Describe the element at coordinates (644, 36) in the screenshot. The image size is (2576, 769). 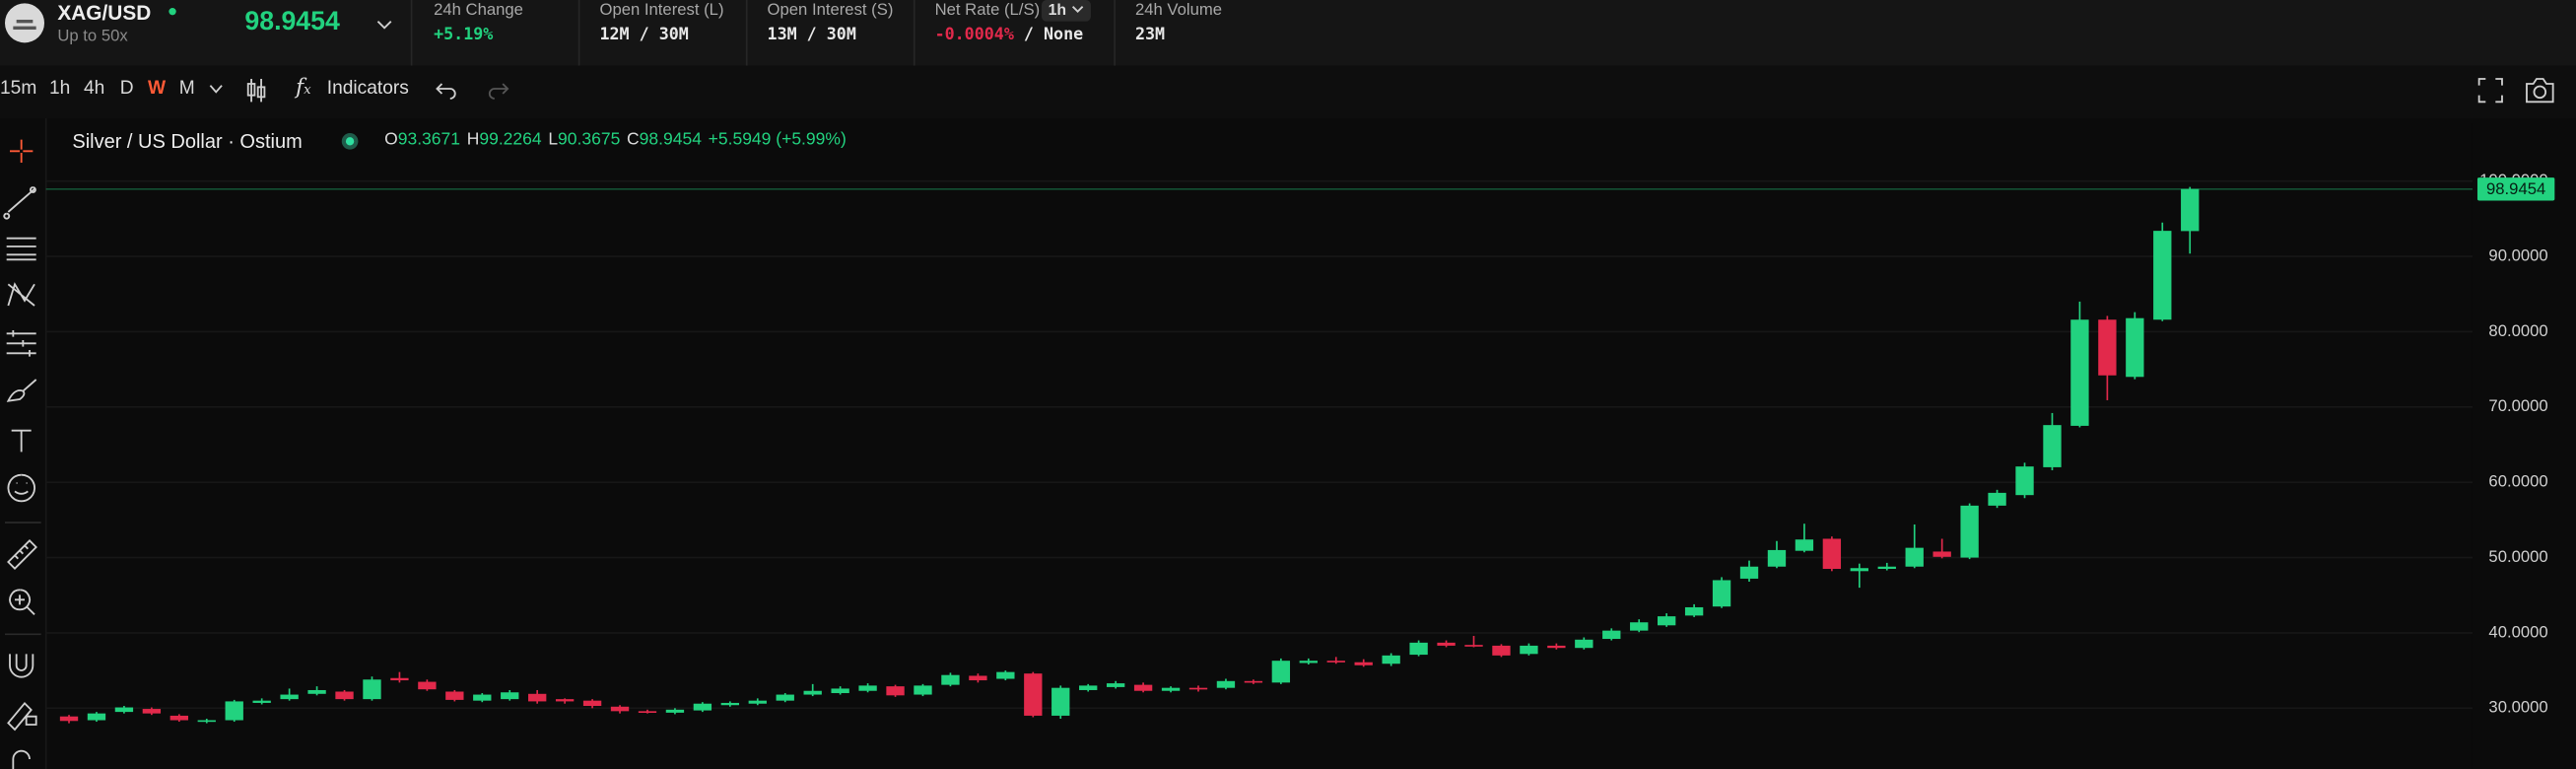
I see `stat-value: 12M / 30M` at that location.